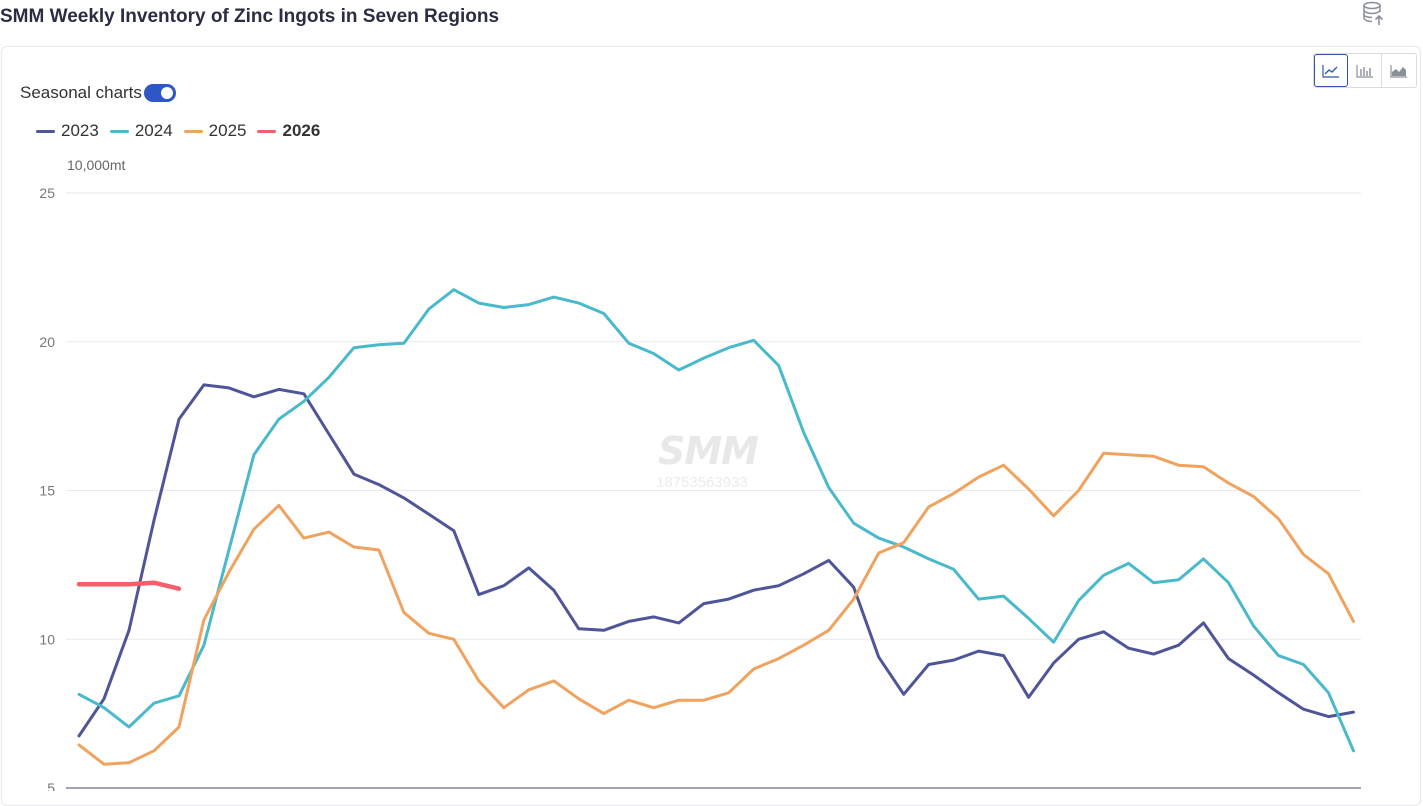  I want to click on y-tick-label: 25, so click(47, 193).